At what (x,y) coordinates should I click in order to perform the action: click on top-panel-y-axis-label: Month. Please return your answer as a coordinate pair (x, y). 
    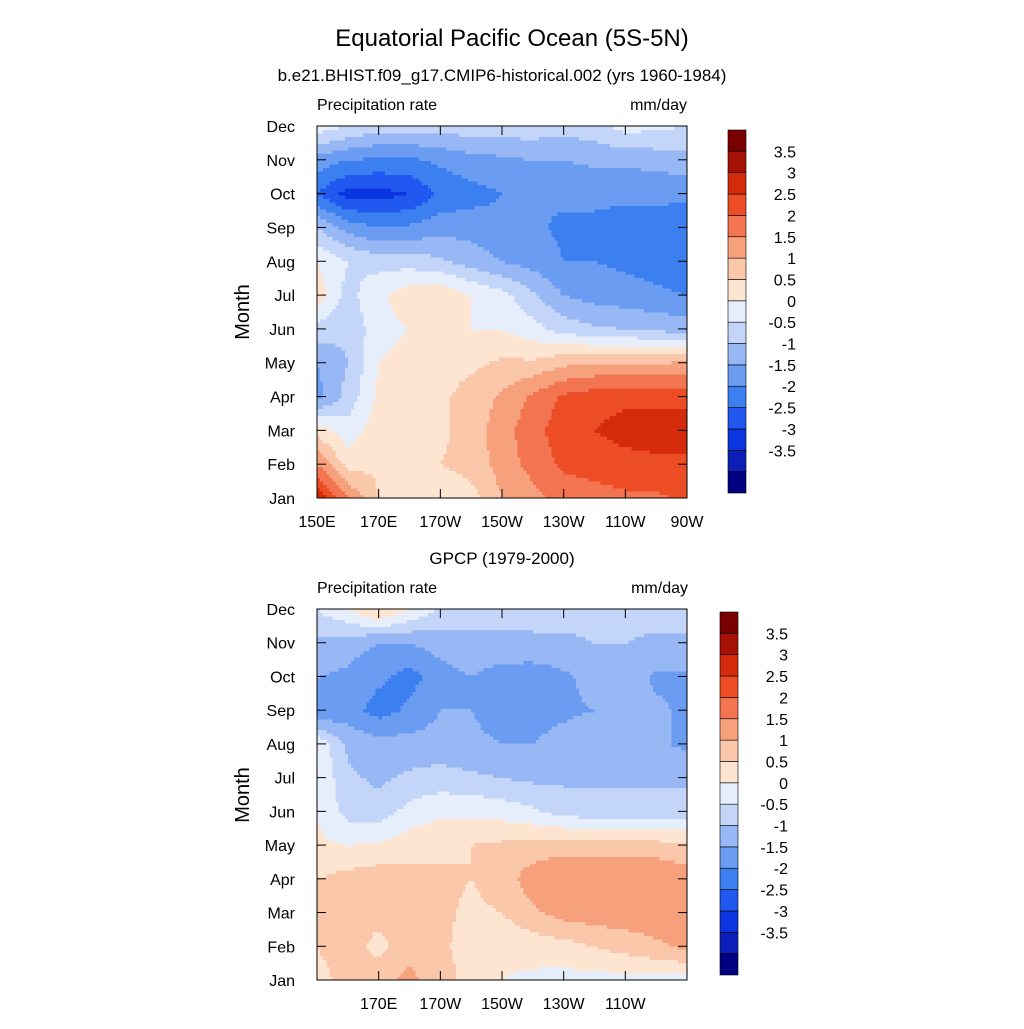
    Looking at the image, I should click on (243, 312).